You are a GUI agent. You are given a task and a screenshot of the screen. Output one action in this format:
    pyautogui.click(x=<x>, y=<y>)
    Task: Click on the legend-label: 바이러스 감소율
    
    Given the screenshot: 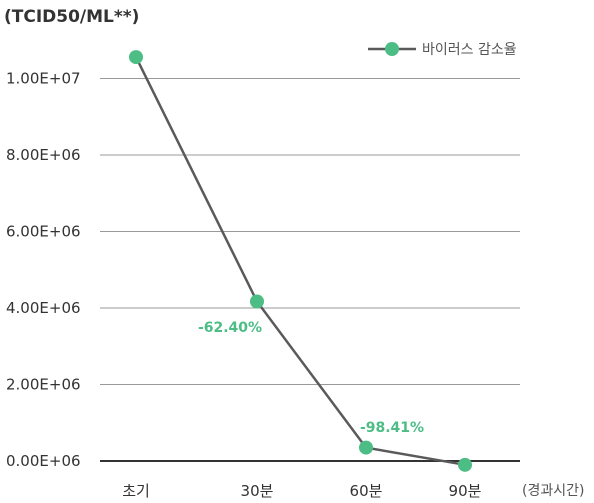 What is the action you would take?
    pyautogui.click(x=469, y=50)
    